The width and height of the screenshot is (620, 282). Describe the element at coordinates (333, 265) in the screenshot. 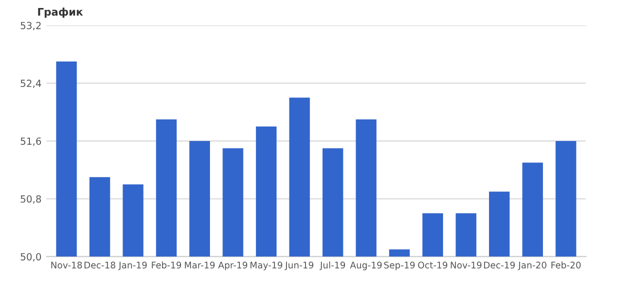

I see `x-tick-label: Jul-19` at that location.